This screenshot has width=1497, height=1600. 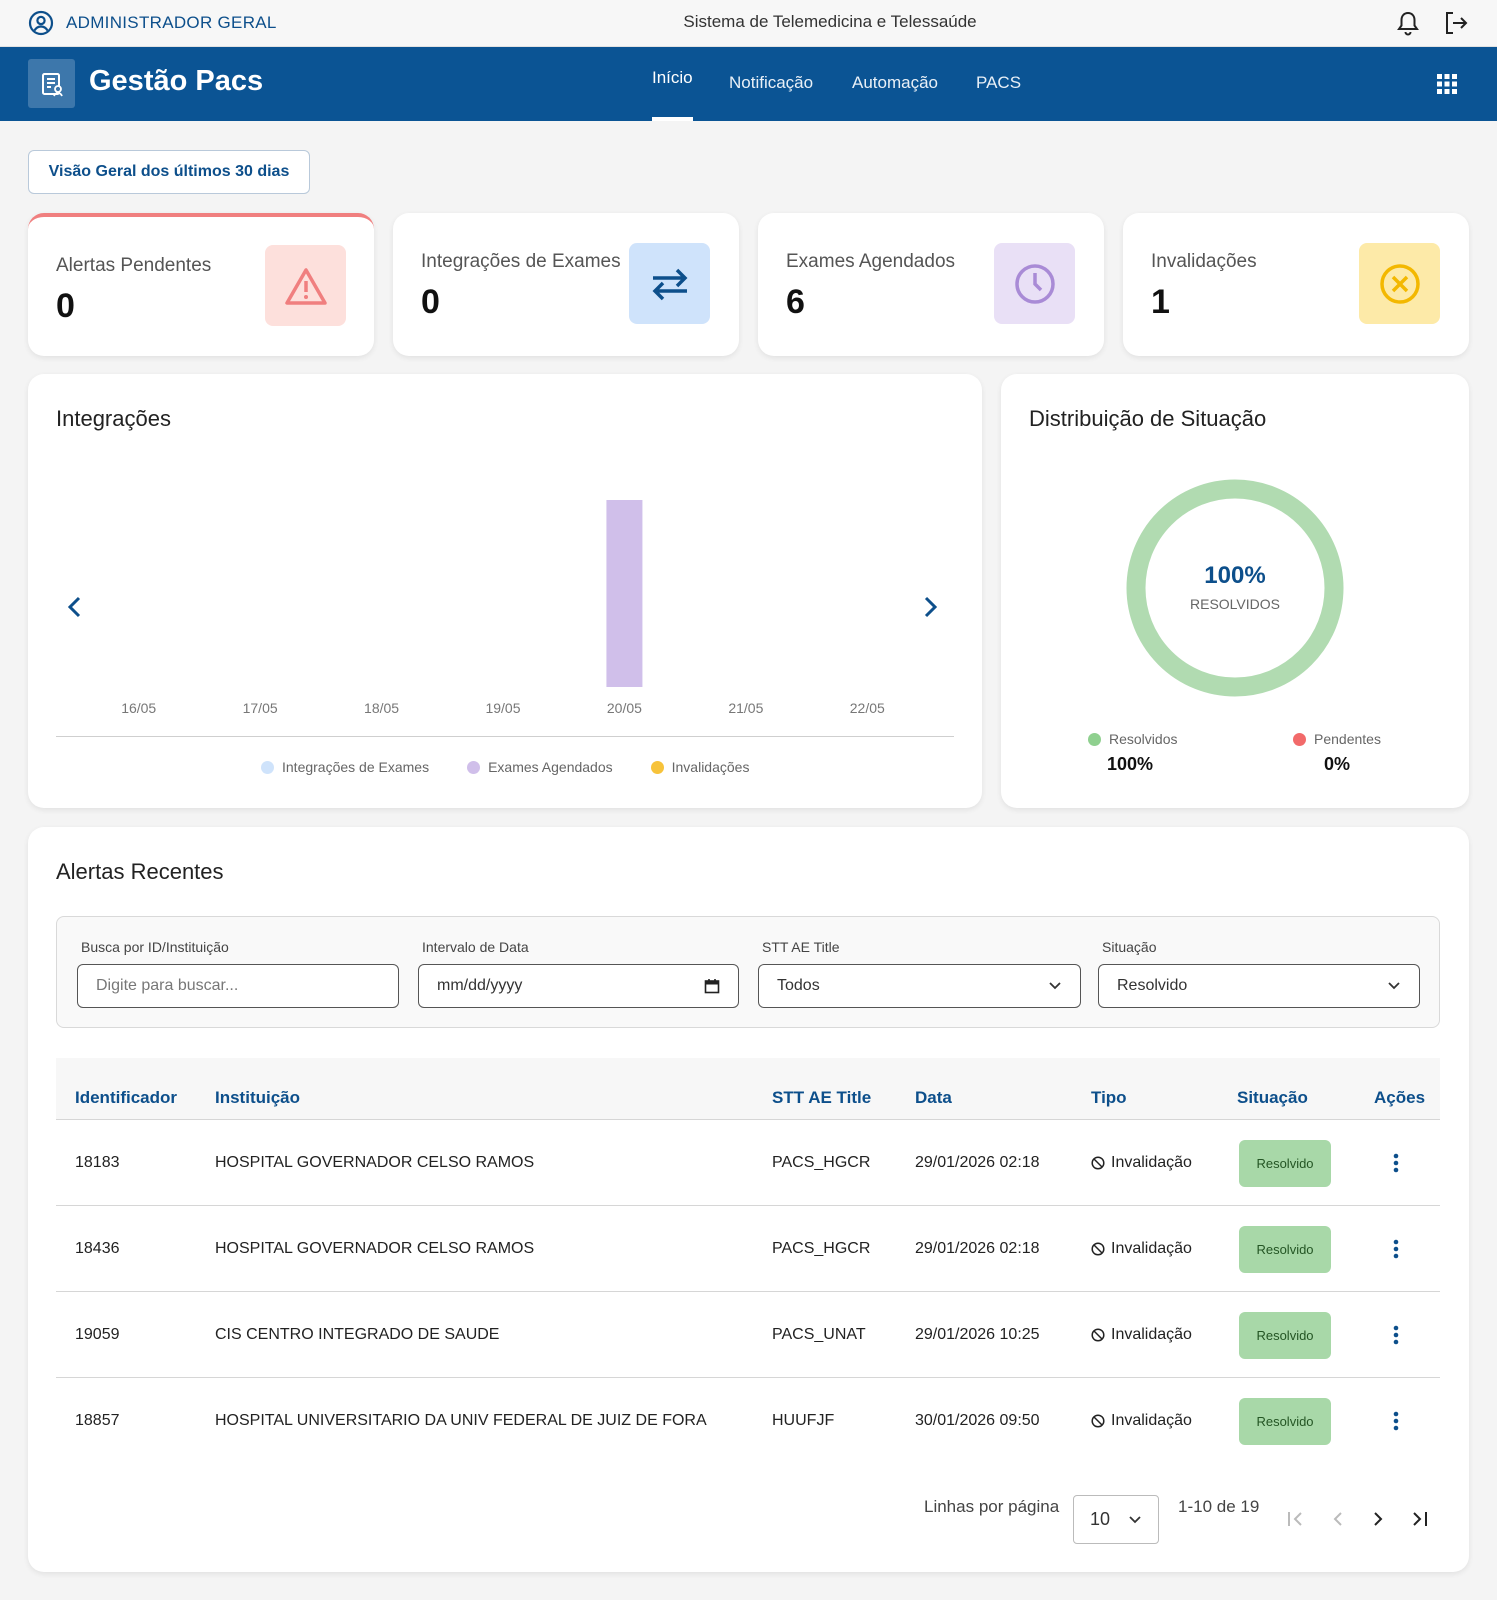 I want to click on chart-title: Integrações, so click(x=113, y=418).